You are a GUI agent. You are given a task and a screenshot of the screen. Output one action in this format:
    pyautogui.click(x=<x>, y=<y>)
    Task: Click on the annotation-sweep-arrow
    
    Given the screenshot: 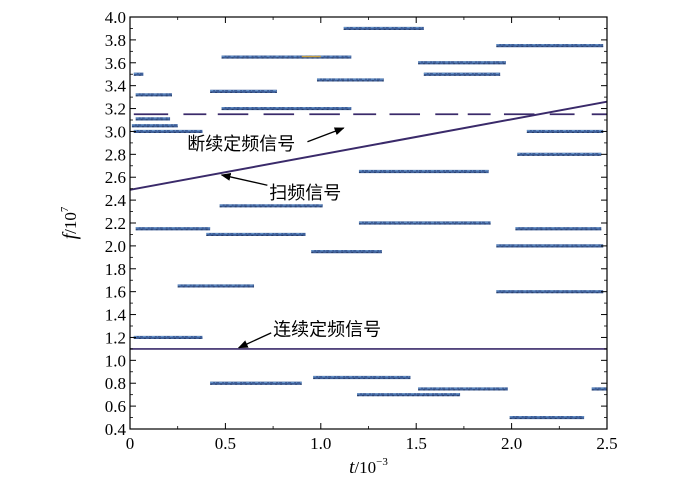 What is the action you would take?
    pyautogui.click(x=244, y=179)
    